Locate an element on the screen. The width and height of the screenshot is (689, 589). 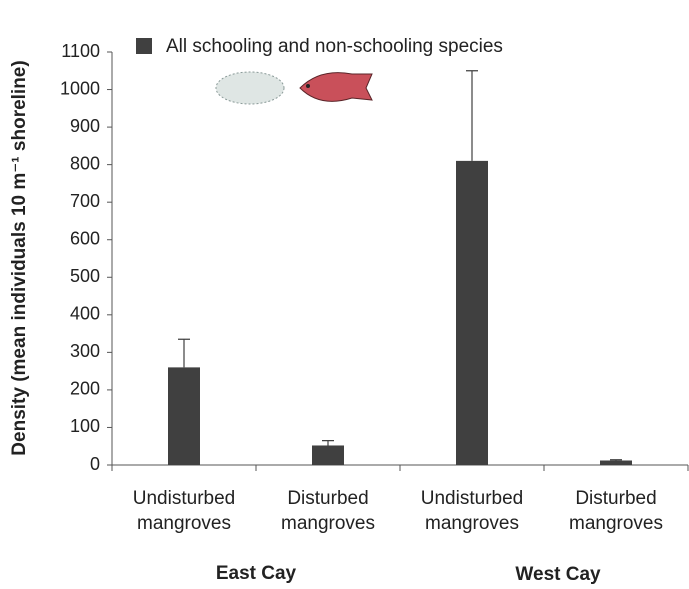
y-tick-label: 300 is located at coordinates (85, 351).